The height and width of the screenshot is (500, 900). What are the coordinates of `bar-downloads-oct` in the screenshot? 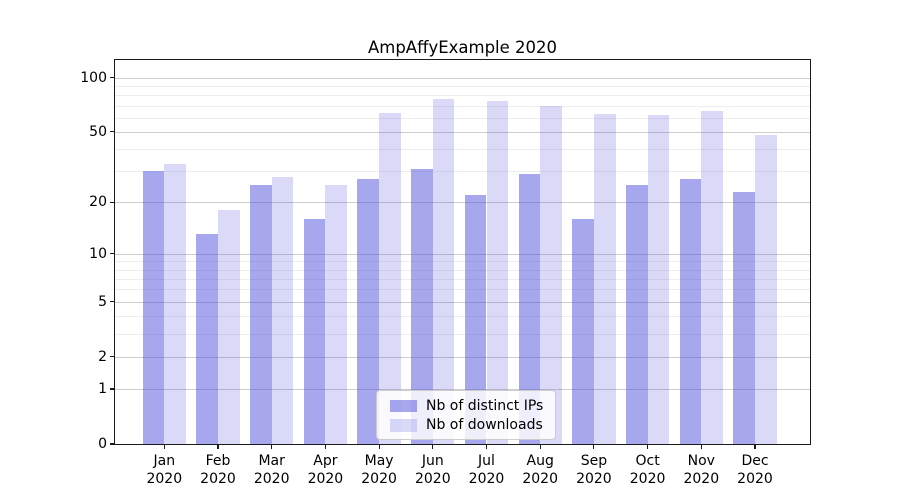 It's located at (658, 279).